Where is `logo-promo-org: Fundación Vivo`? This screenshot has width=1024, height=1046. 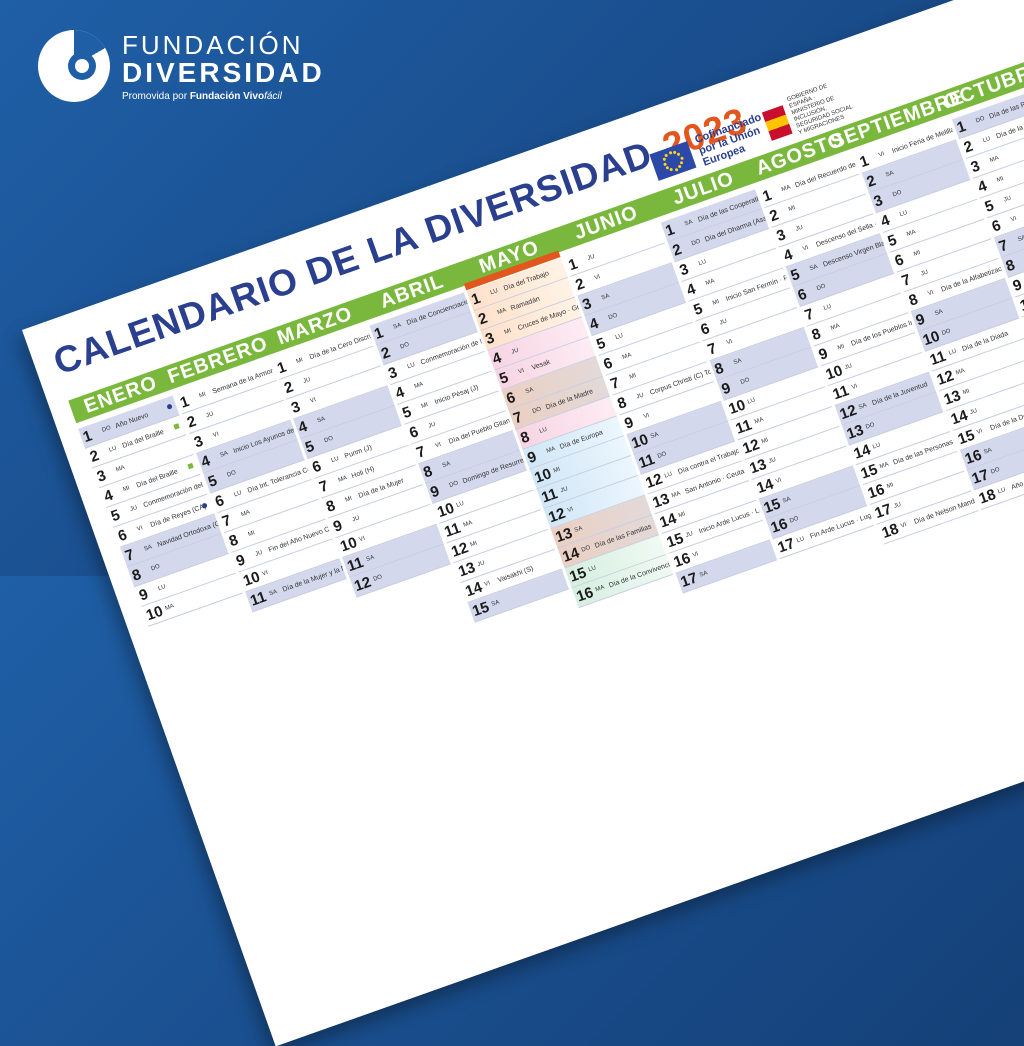 logo-promo-org: Fundación Vivo is located at coordinates (227, 96).